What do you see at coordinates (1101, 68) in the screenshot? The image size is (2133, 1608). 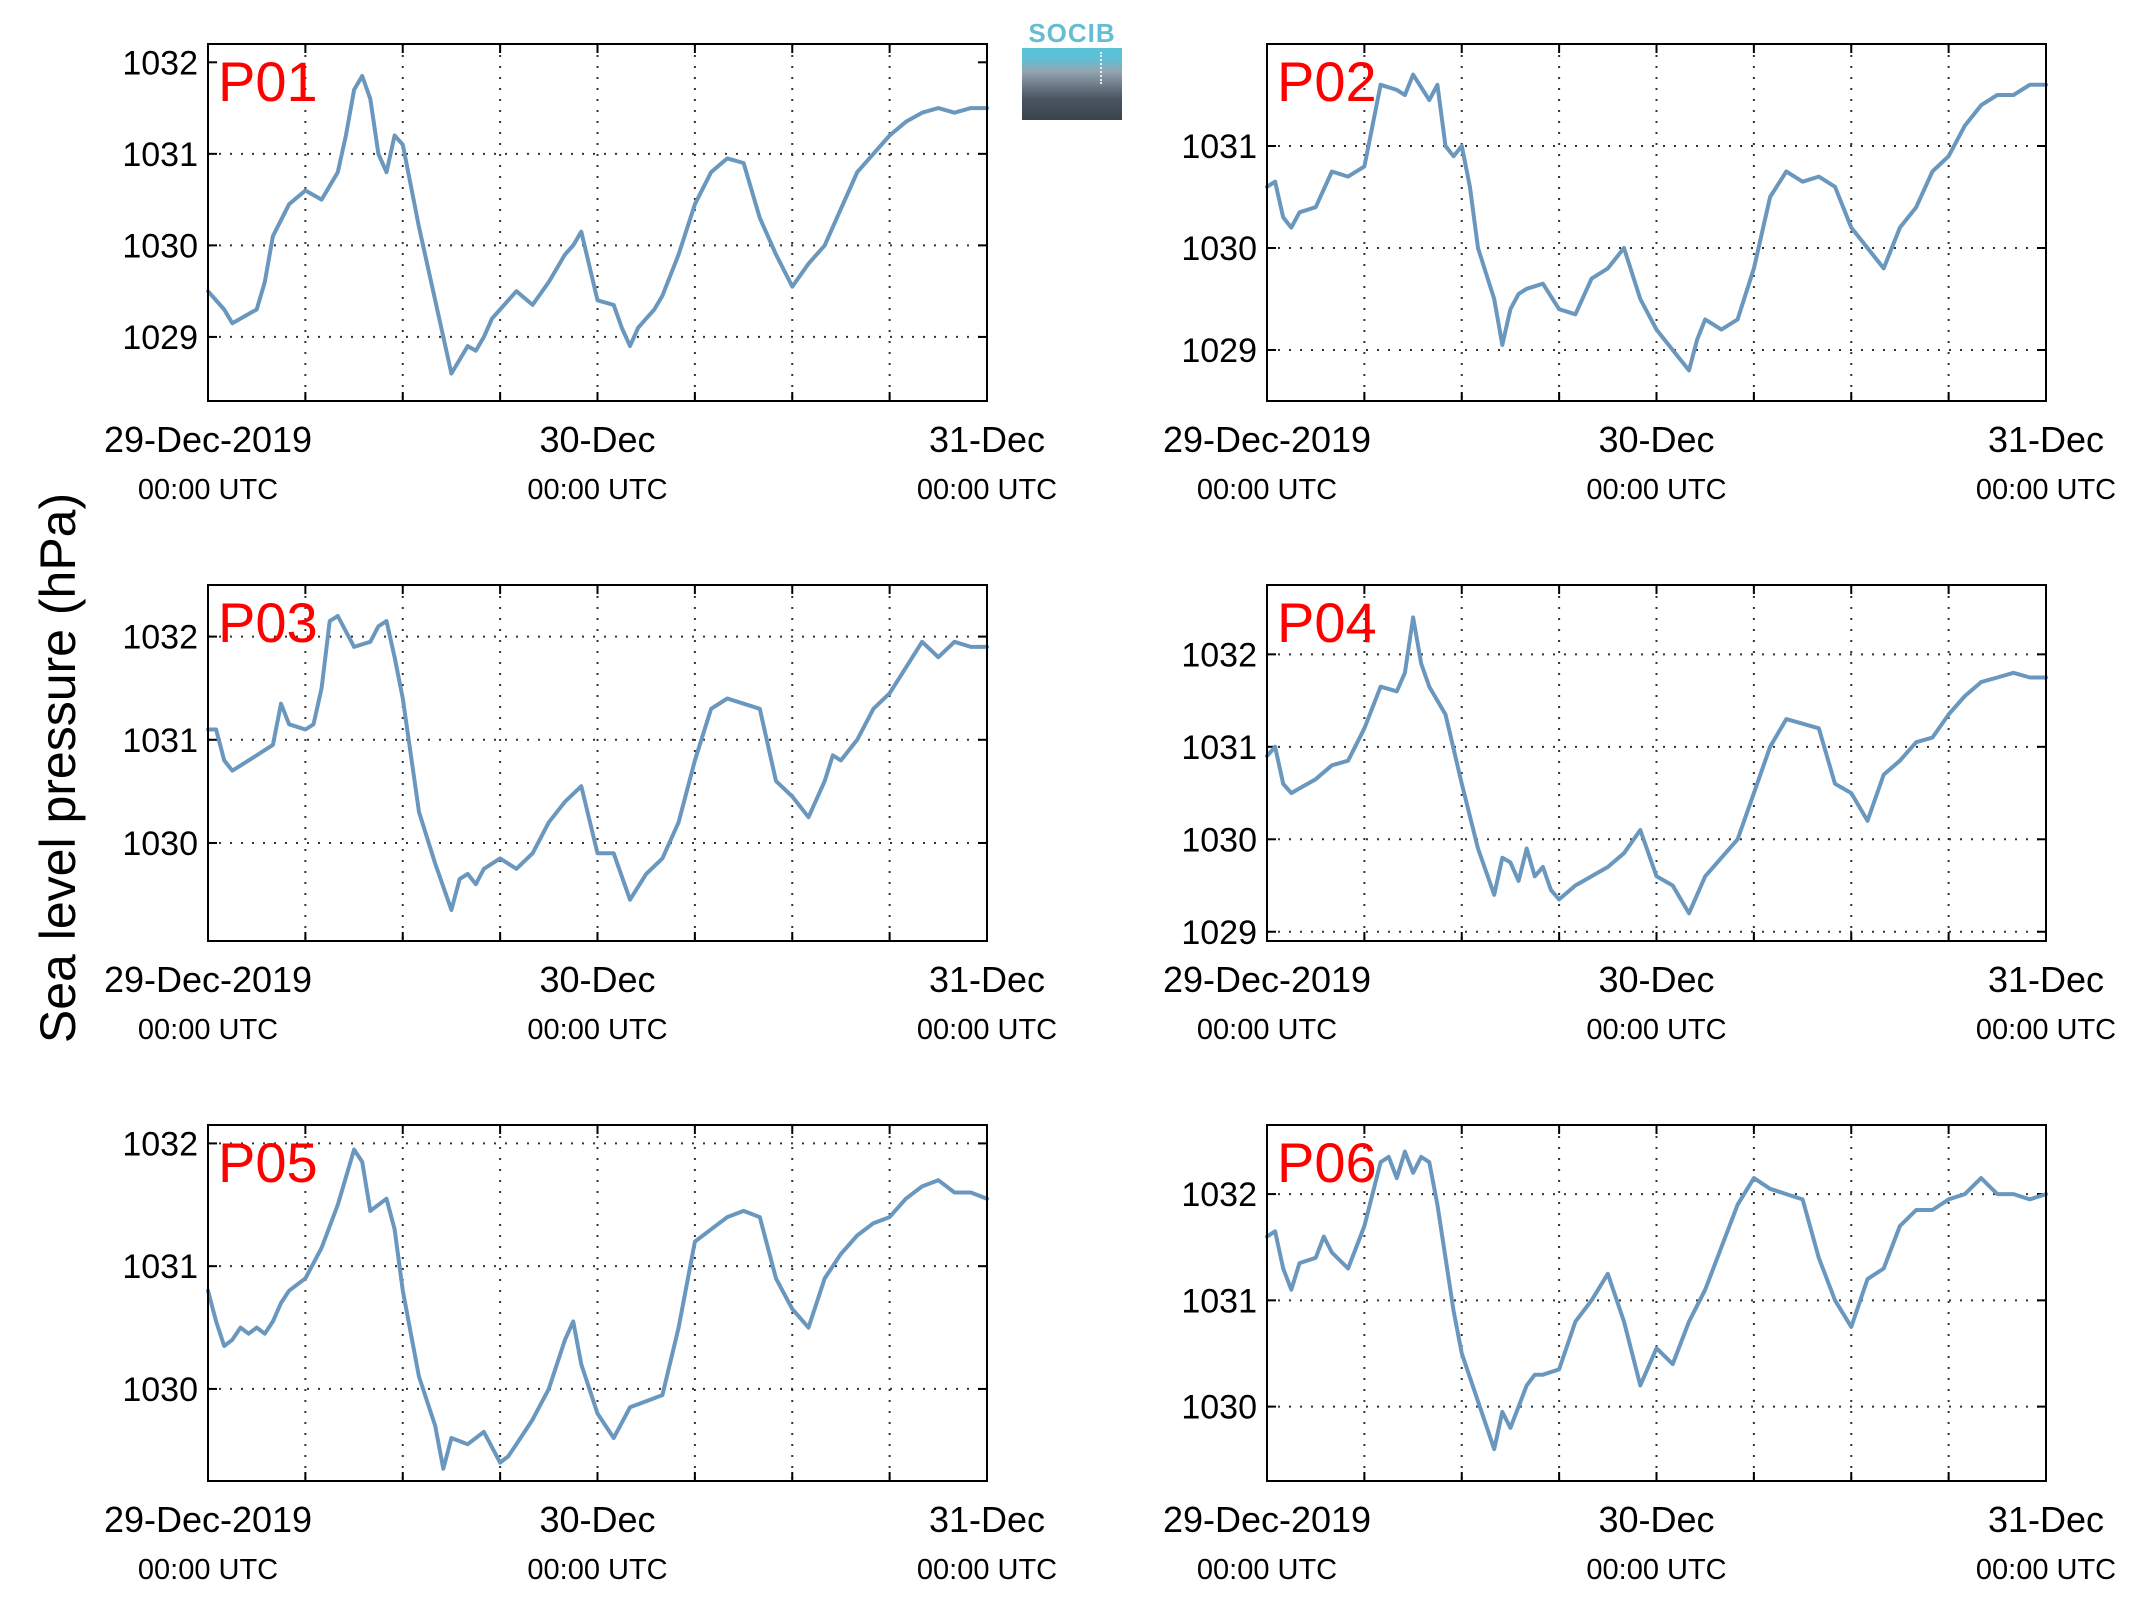 I see `logo-dotted-line` at bounding box center [1101, 68].